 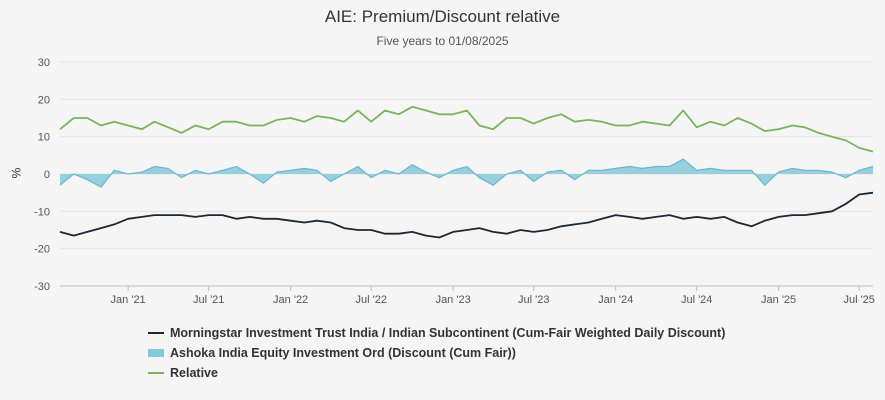 What do you see at coordinates (466, 129) in the screenshot?
I see `series-line-relative` at bounding box center [466, 129].